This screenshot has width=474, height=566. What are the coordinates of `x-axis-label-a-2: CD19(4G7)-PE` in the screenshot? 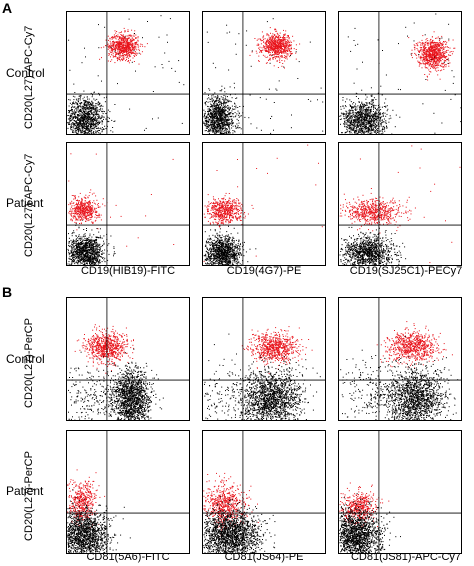 It's located at (264, 271).